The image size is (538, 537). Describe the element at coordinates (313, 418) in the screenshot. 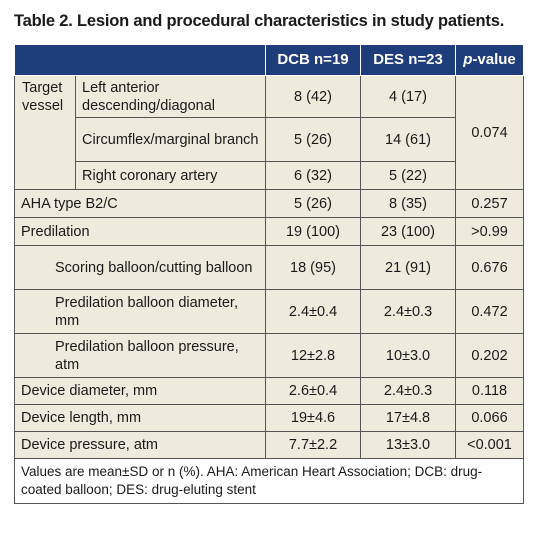

I see `dcb-value: 19±4.6` at that location.